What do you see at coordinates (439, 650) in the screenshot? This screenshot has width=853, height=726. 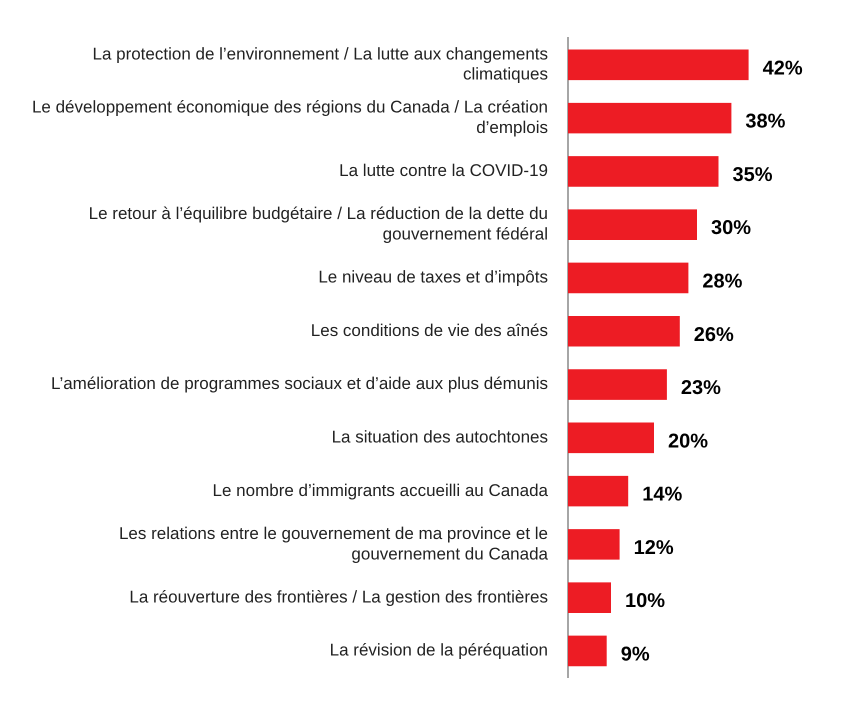 I see `y-tick-label: La révision de la péréquation` at bounding box center [439, 650].